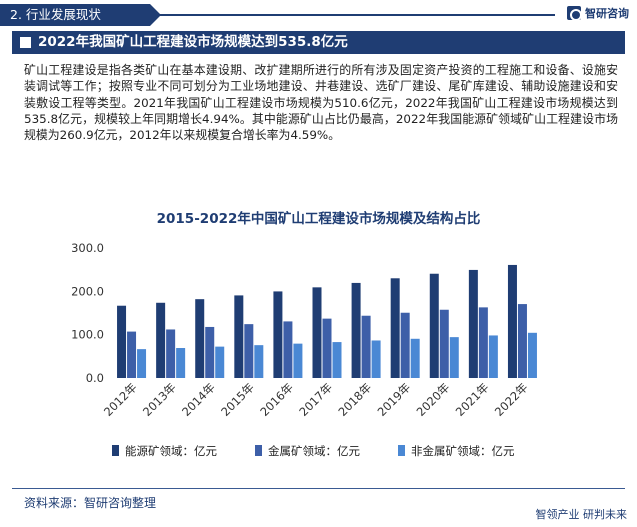 The height and width of the screenshot is (527, 637). What do you see at coordinates (159, 399) in the screenshot?
I see `x-tick-label: 2013年` at bounding box center [159, 399].